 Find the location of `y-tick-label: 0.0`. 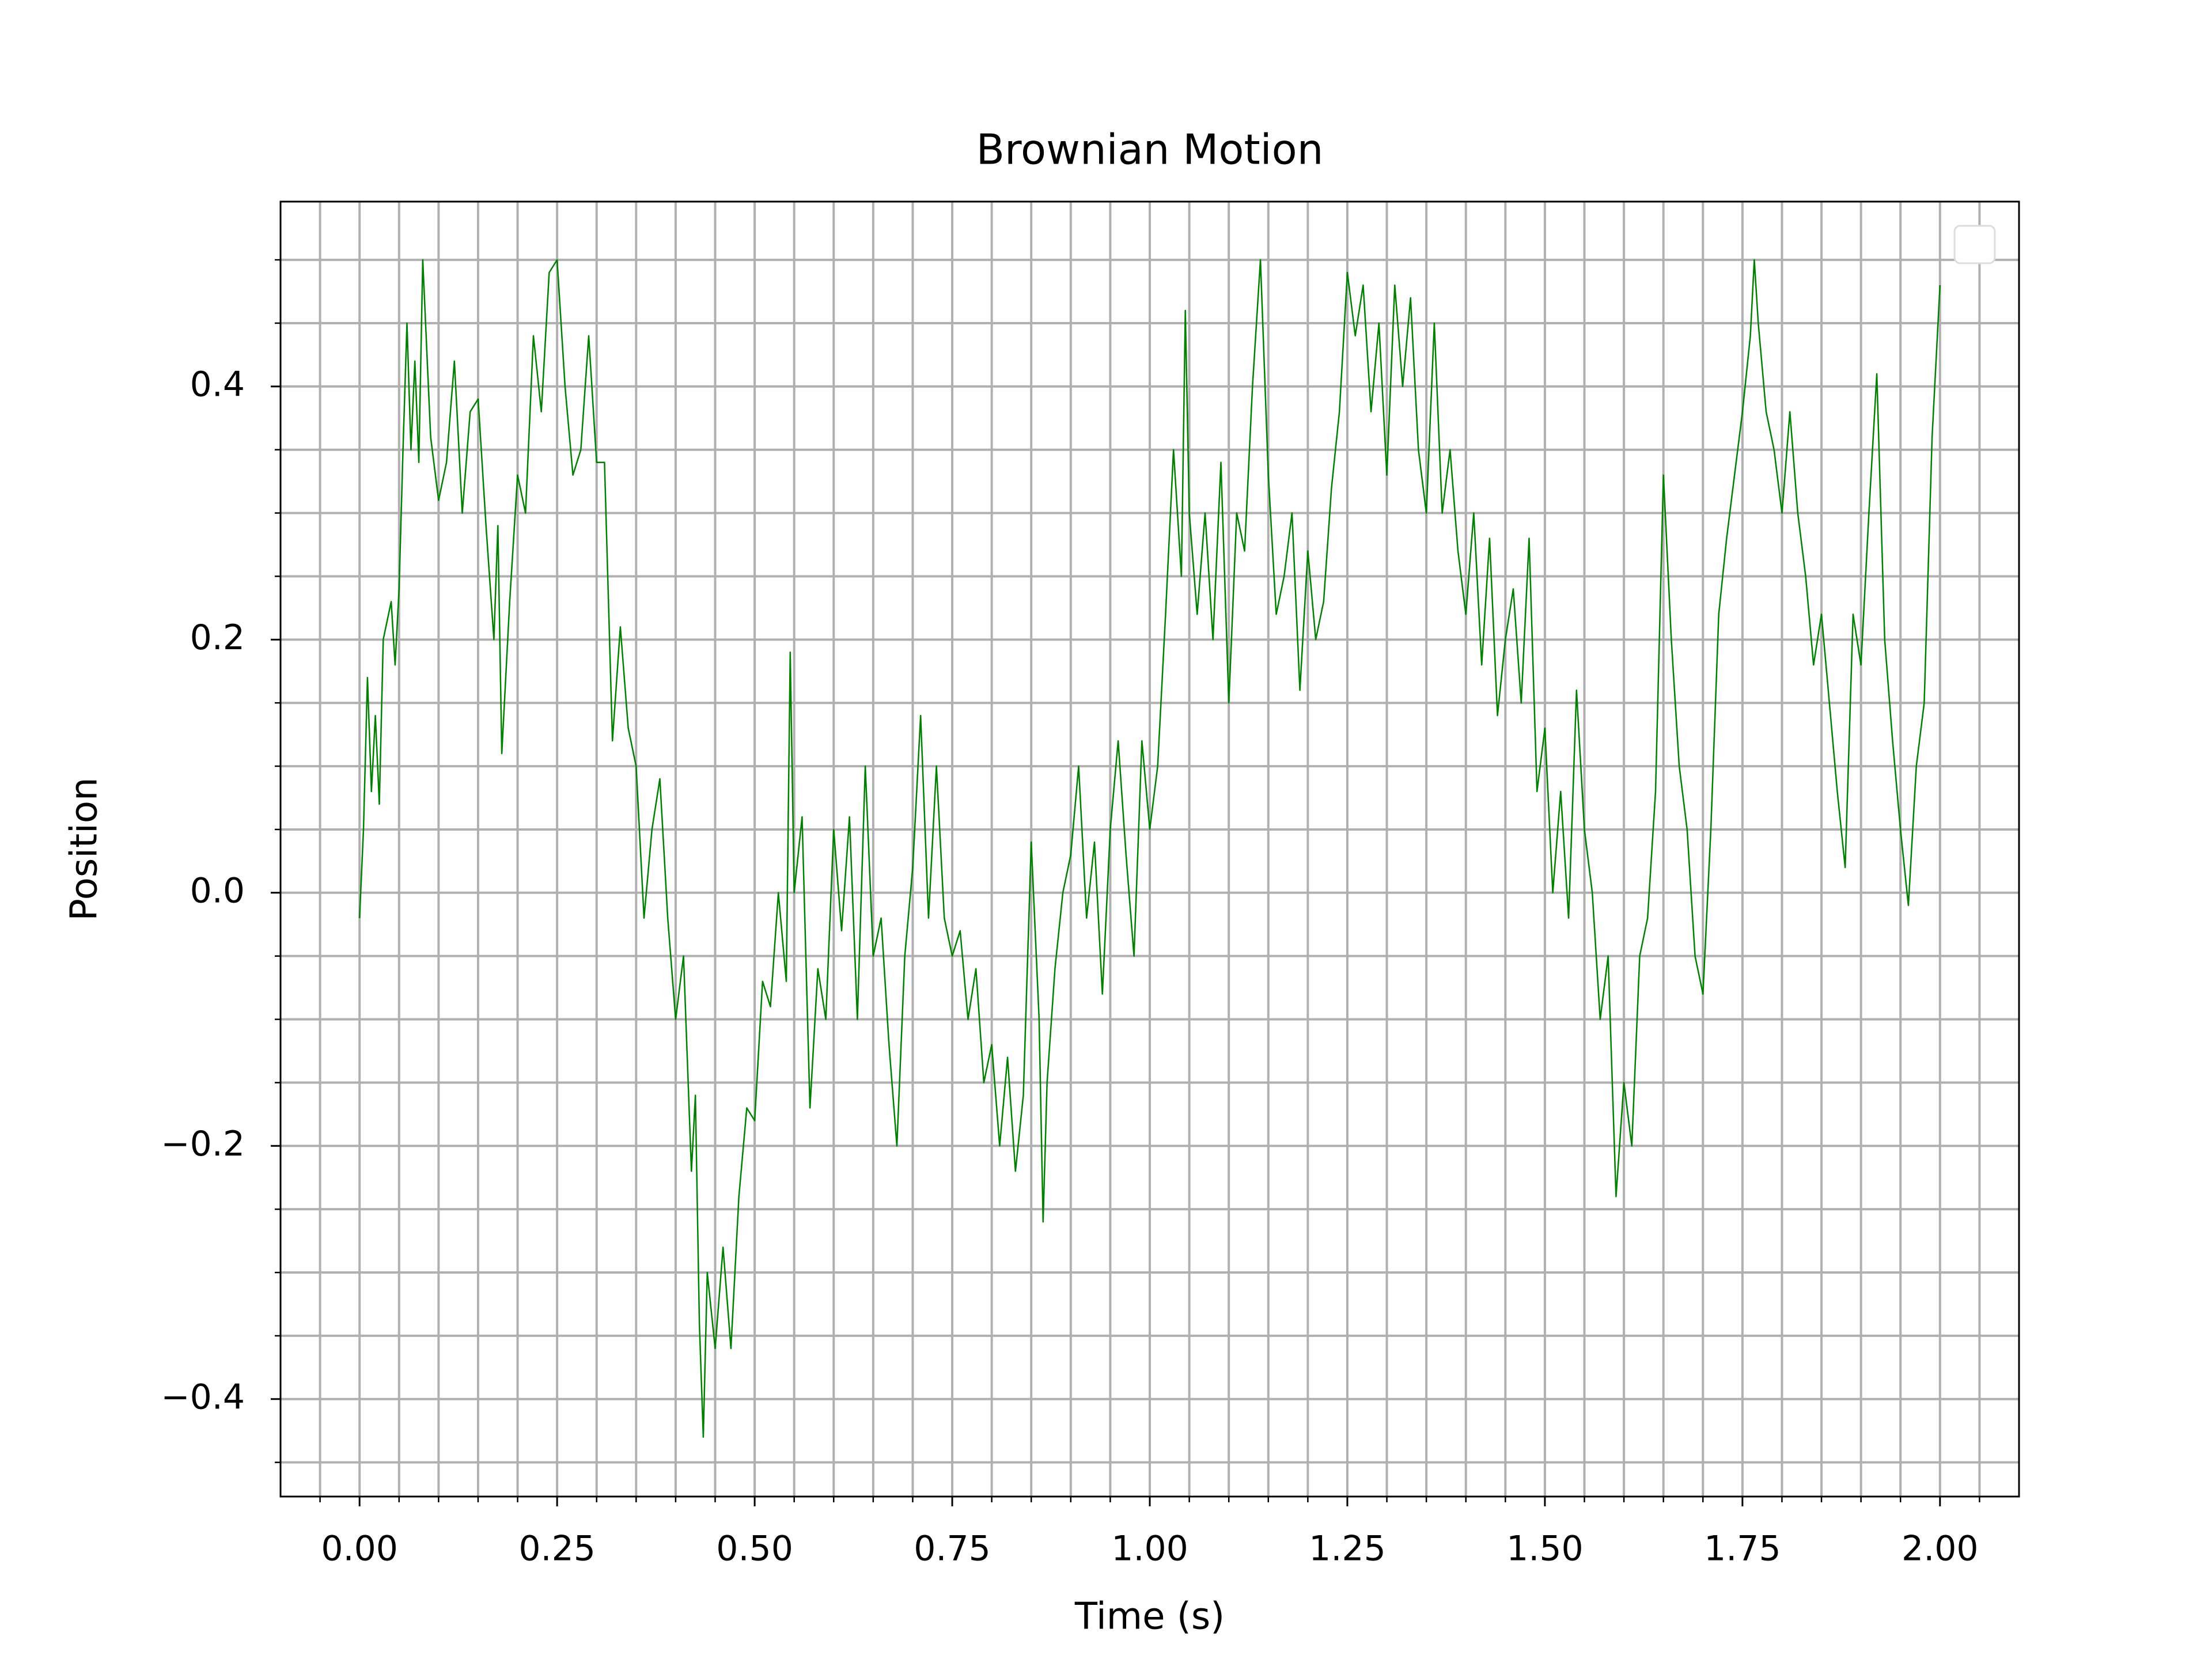

y-tick-label: 0.0 is located at coordinates (217, 890).